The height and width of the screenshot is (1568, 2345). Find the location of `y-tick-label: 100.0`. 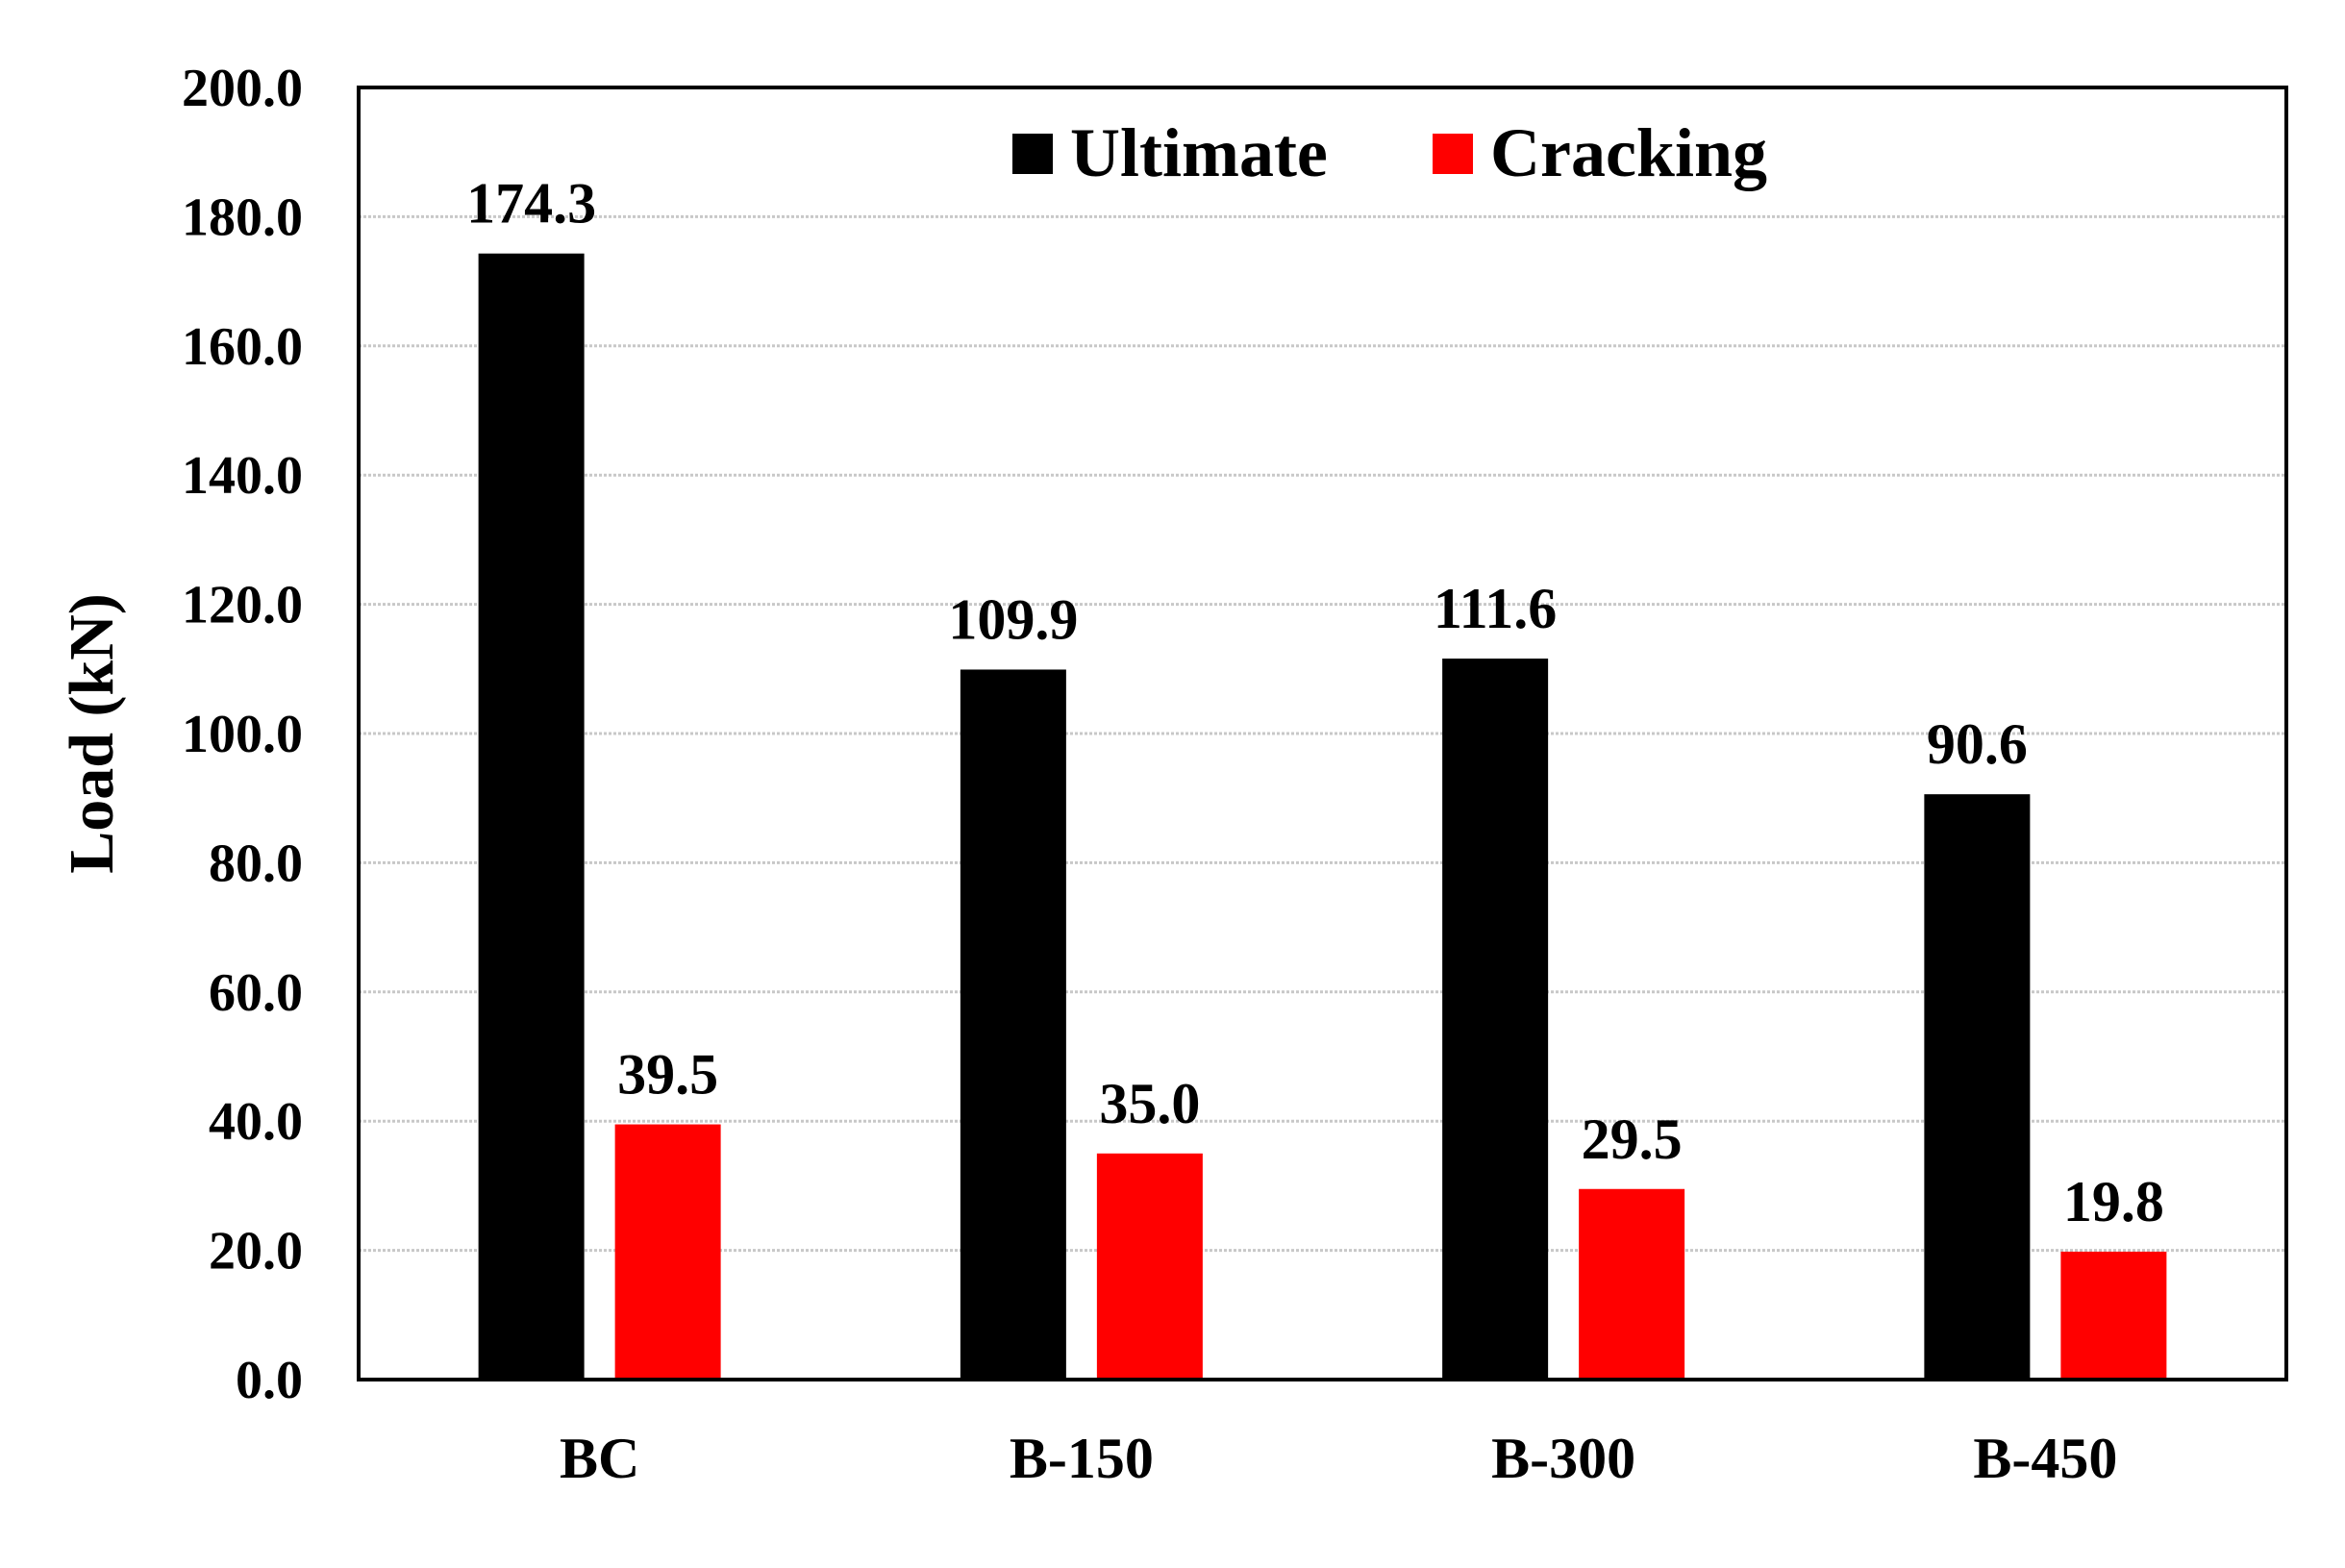

y-tick-label: 100.0 is located at coordinates (242, 734).